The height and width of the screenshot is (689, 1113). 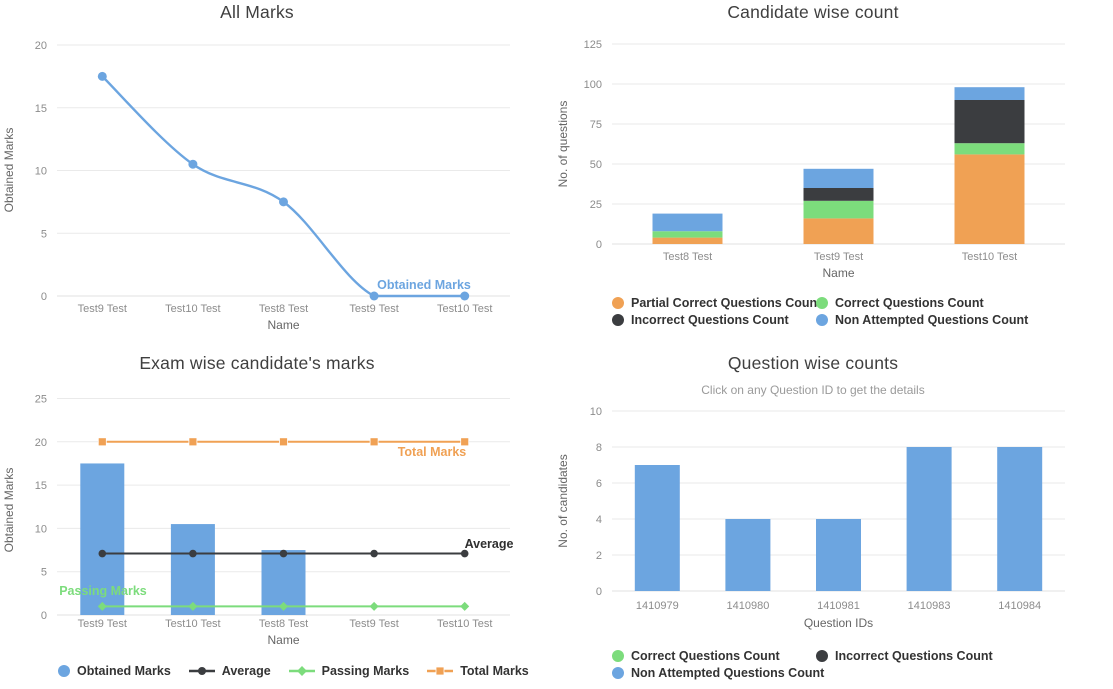 I want to click on average-series-label: Average, so click(x=489, y=544).